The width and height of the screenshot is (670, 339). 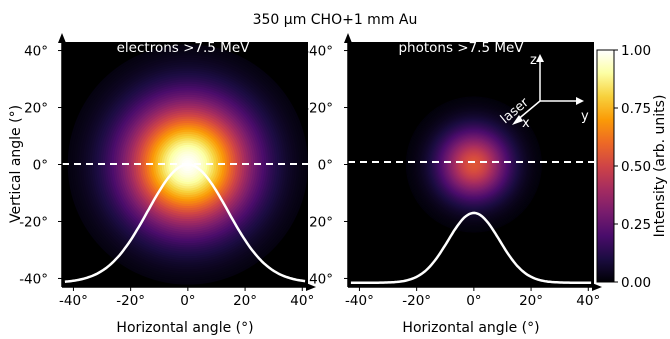 I want to click on left-x-axis-label: Horizontal angle (°), so click(x=184, y=328).